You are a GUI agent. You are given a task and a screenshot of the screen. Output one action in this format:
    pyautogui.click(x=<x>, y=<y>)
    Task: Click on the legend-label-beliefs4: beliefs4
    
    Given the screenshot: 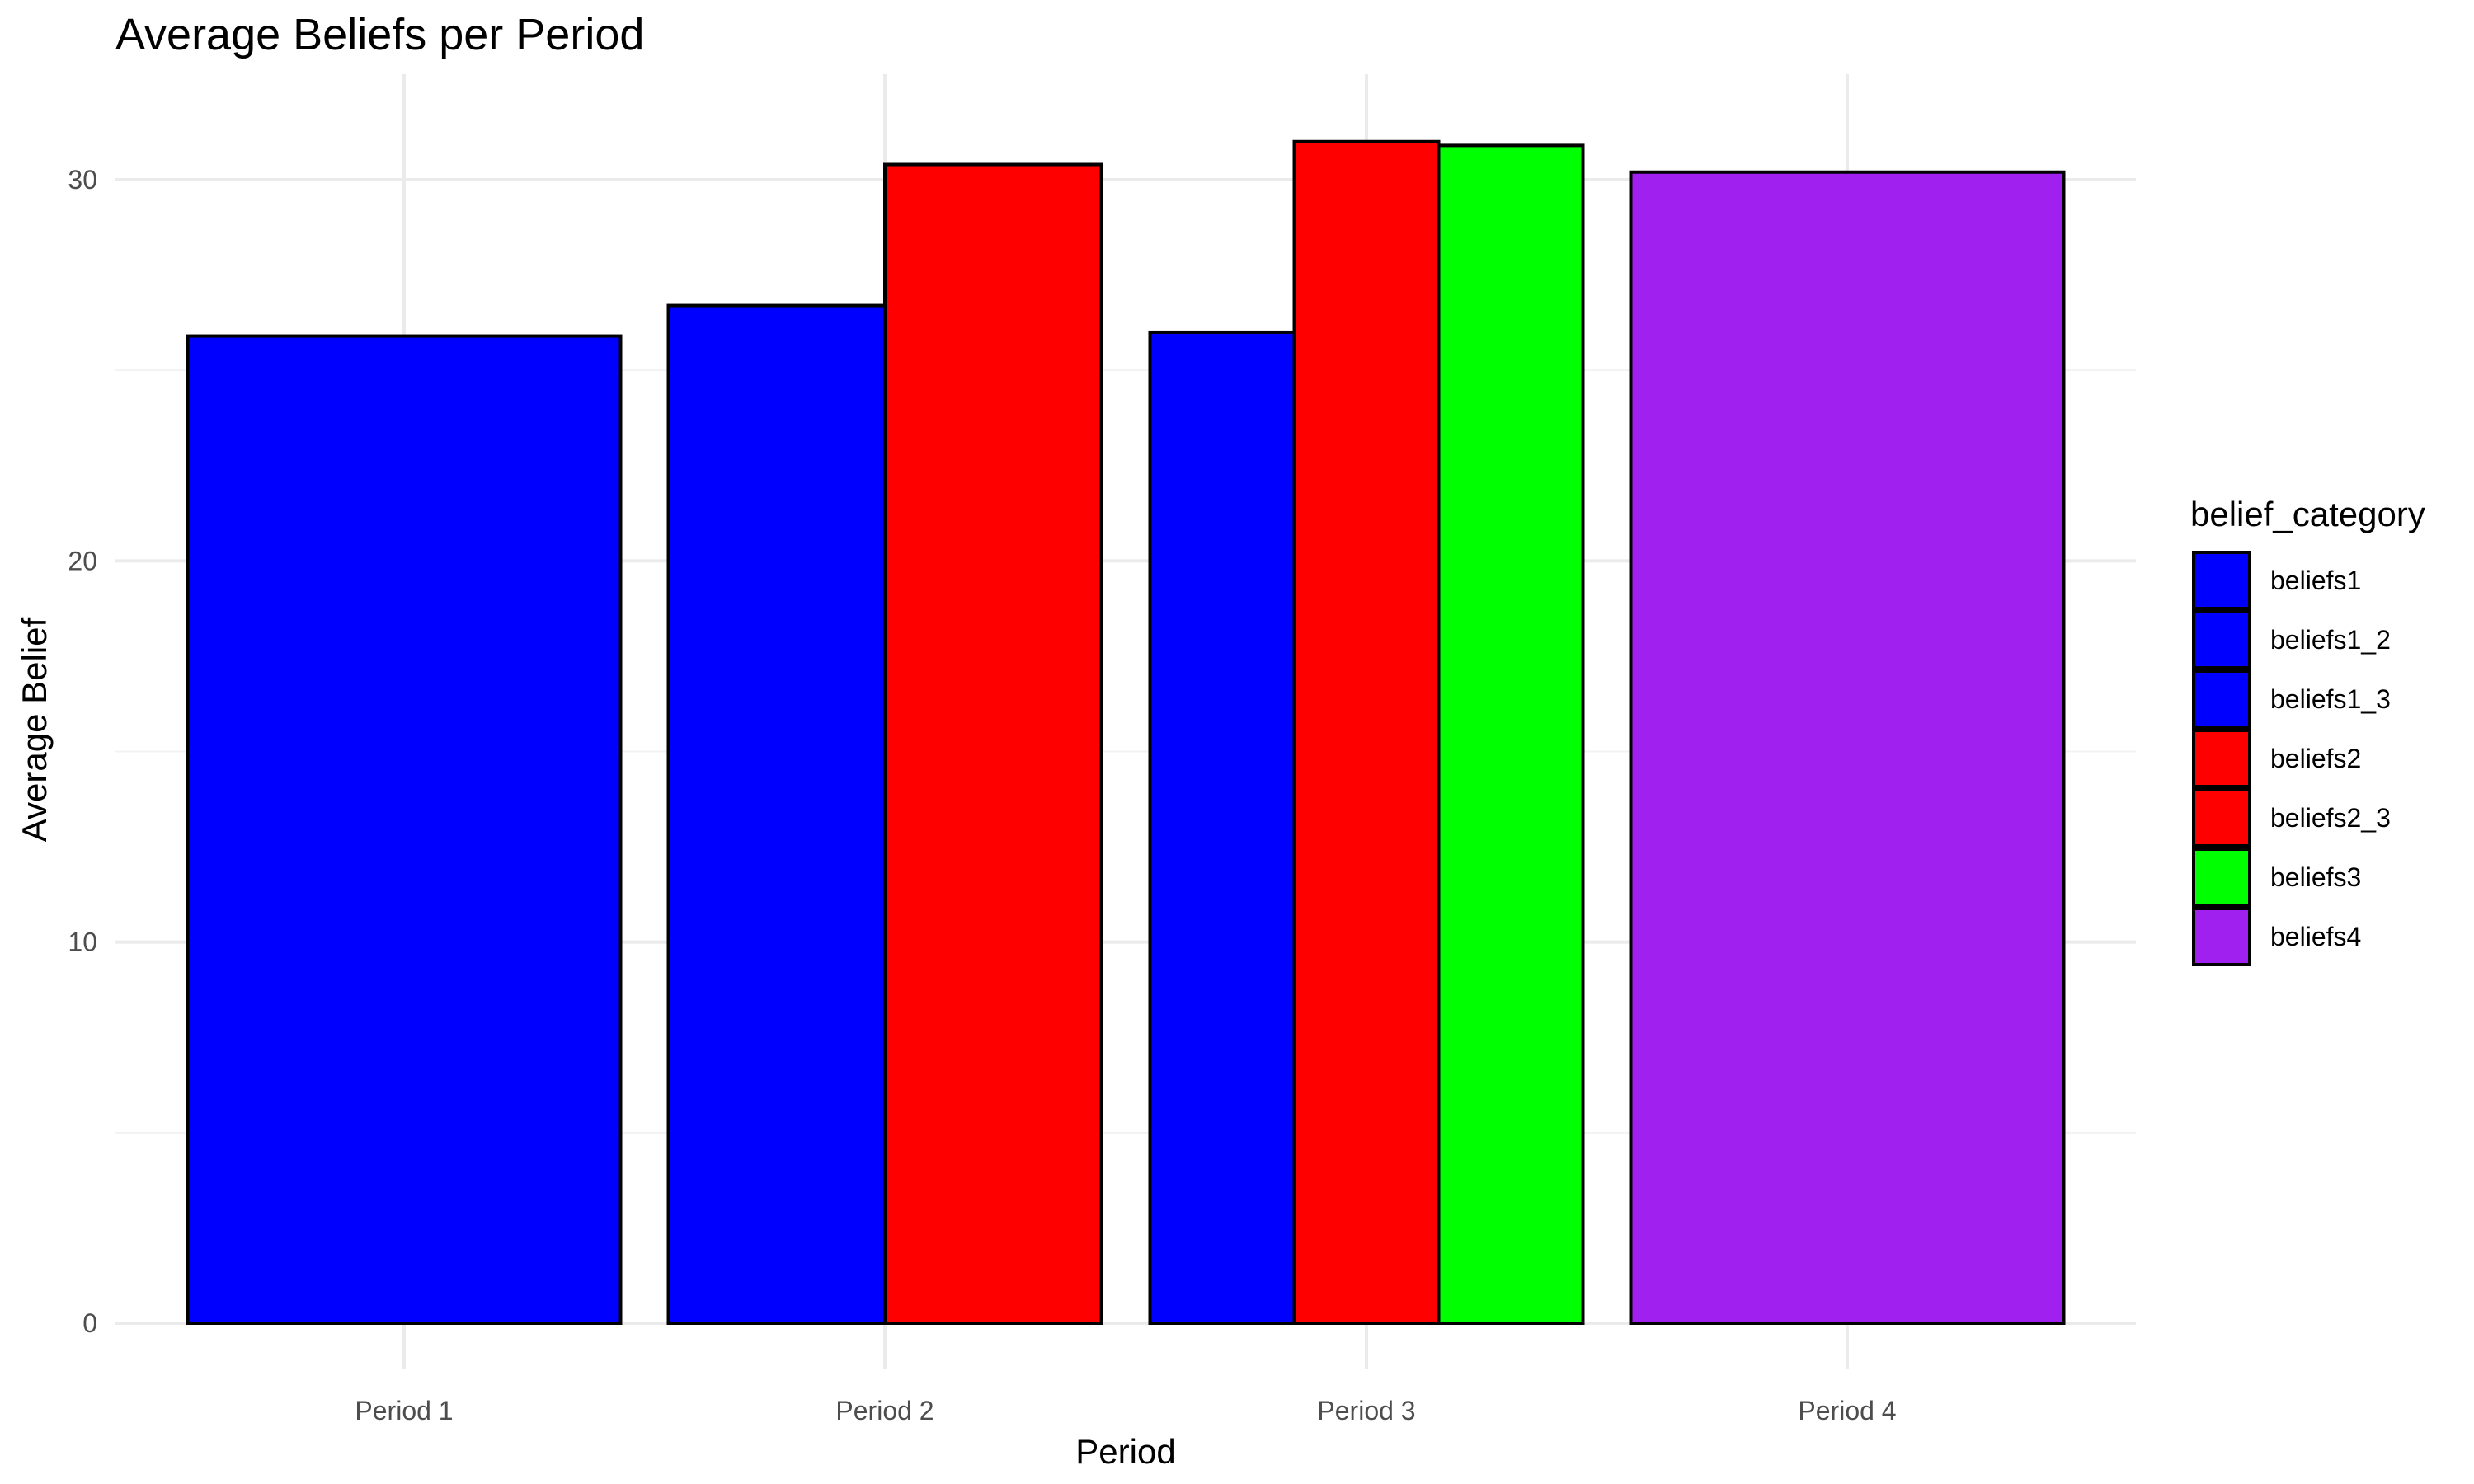 What is the action you would take?
    pyautogui.click(x=2315, y=937)
    